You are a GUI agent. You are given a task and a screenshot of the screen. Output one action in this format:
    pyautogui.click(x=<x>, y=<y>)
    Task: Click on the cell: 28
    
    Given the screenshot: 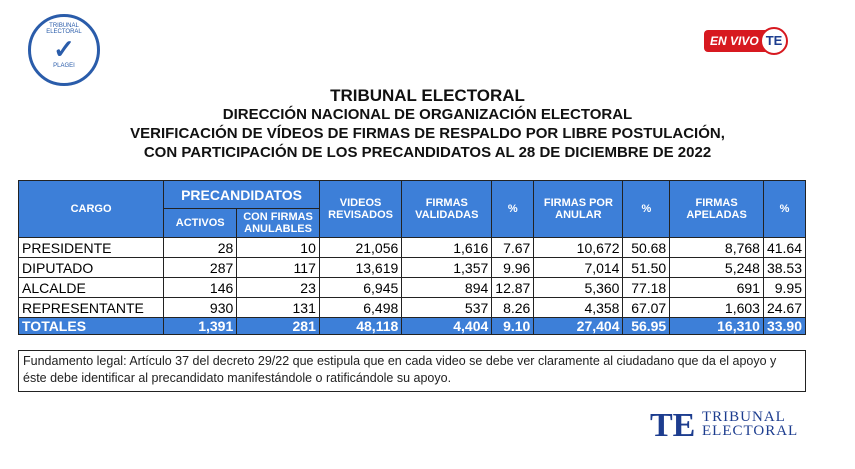 What is the action you would take?
    pyautogui.click(x=200, y=247)
    